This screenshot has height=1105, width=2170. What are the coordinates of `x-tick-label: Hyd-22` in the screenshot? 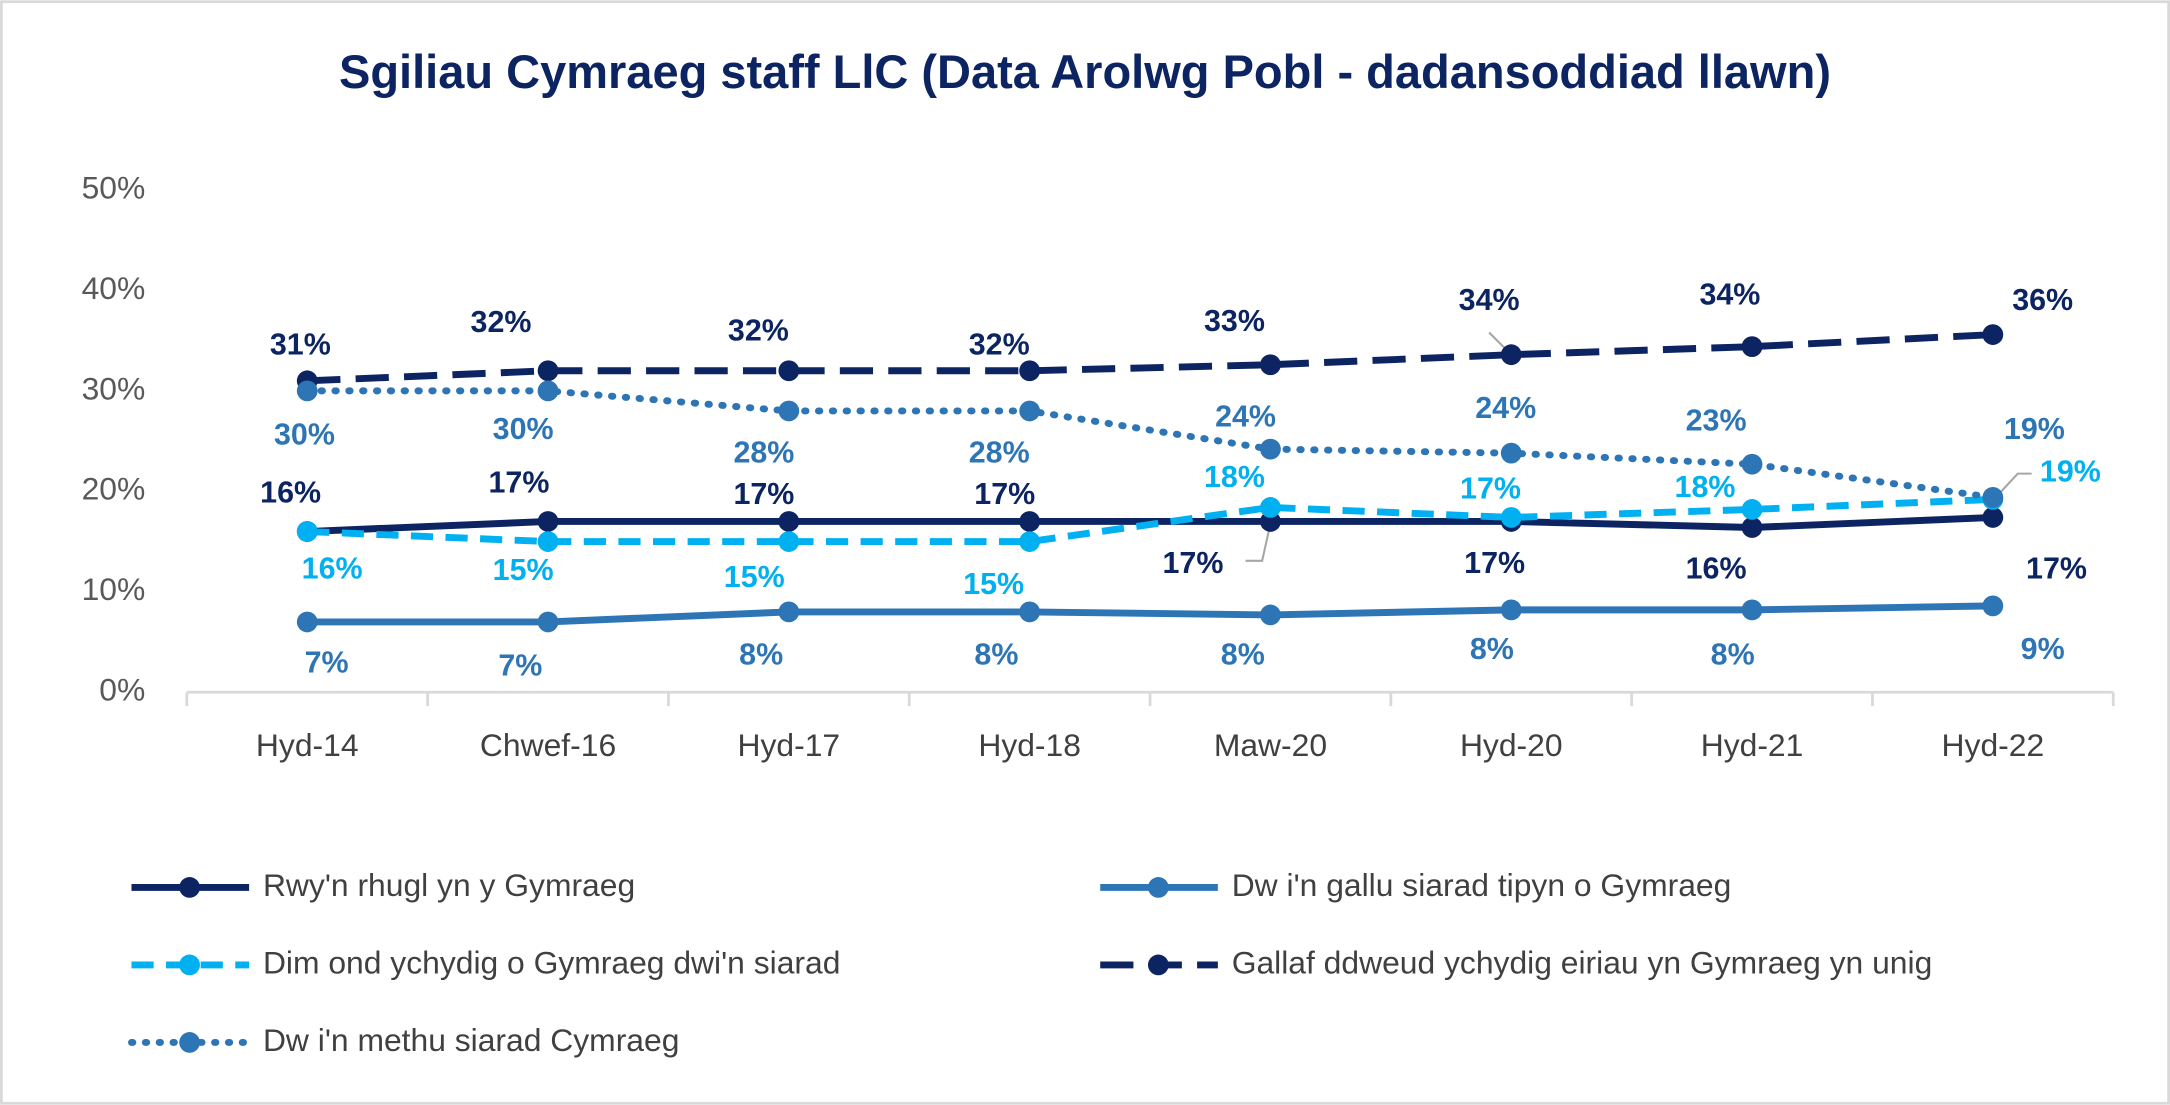 It's located at (1993, 745).